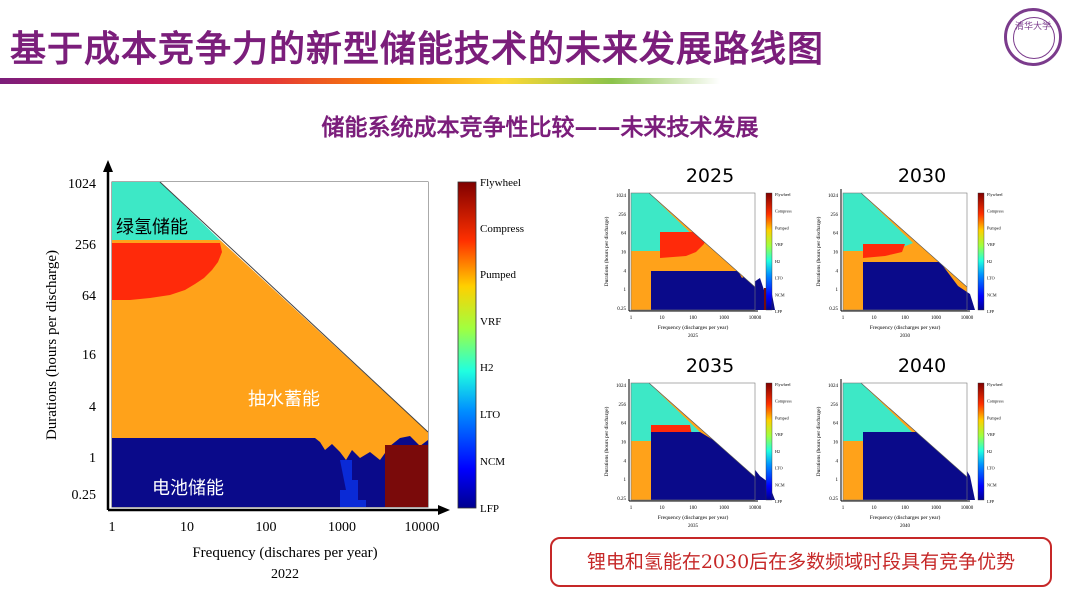 This screenshot has width=1080, height=608. I want to click on small-chart-year: 2030, so click(922, 176).